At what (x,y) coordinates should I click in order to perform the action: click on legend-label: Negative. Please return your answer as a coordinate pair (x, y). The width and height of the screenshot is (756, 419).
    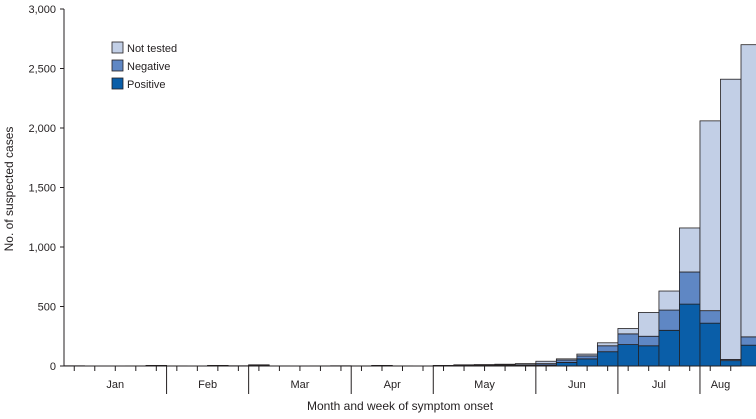
    Looking at the image, I should click on (148, 67).